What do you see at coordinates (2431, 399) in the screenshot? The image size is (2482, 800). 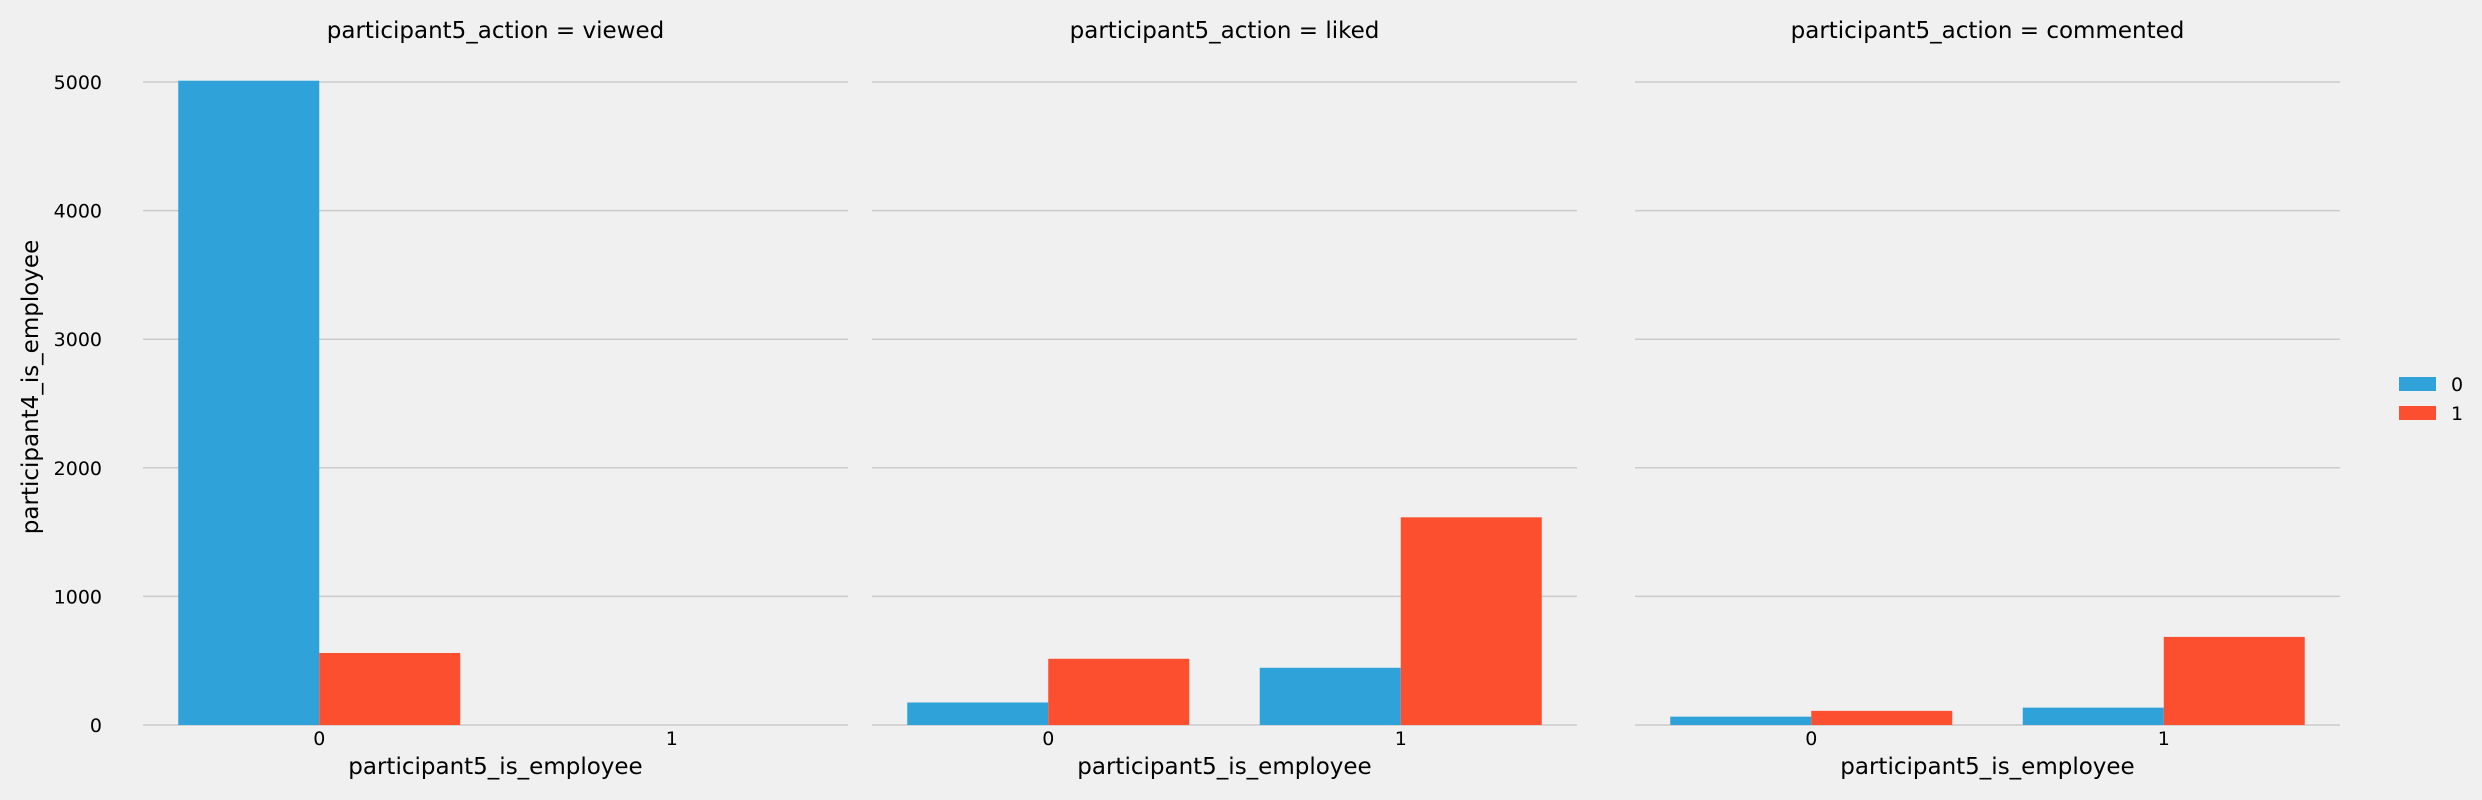 I see `legend: 01` at bounding box center [2431, 399].